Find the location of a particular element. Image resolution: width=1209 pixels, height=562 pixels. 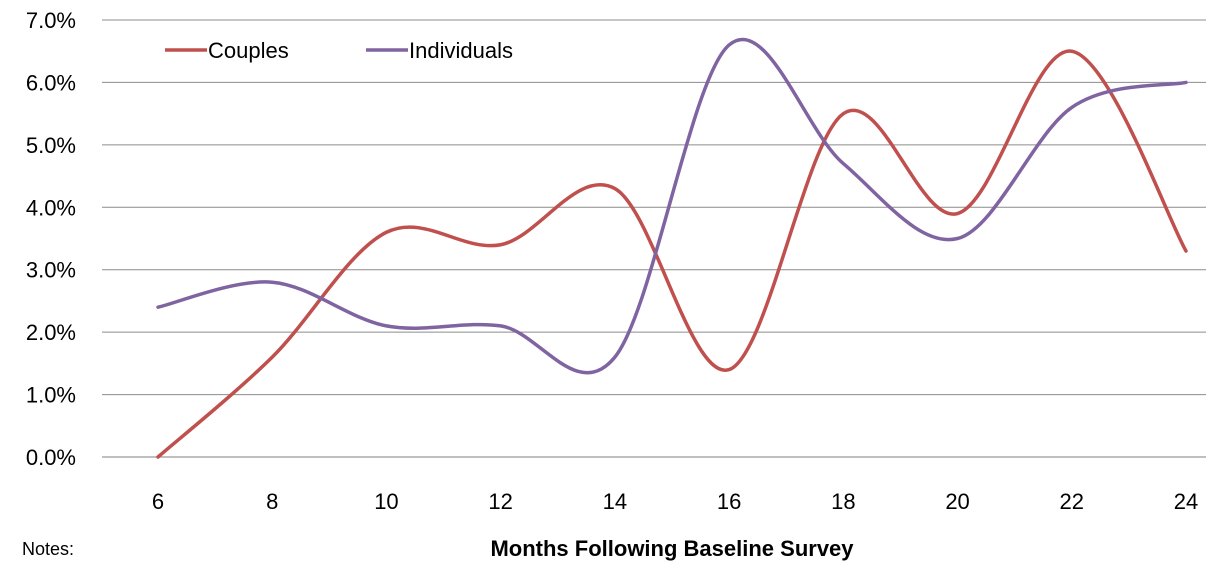

y-axis-ticks: 0.0% 1.0% 2.0% 3.0% 4.0% 5.0% 6.0% 7.0% is located at coordinates (51, 239).